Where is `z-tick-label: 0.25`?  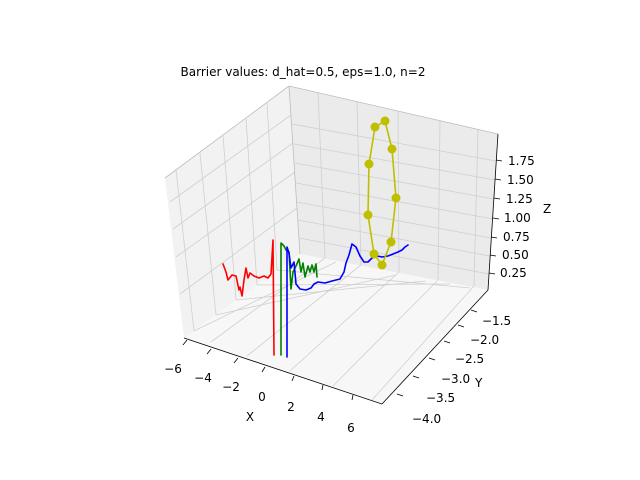
z-tick-label: 0.25 is located at coordinates (513, 273).